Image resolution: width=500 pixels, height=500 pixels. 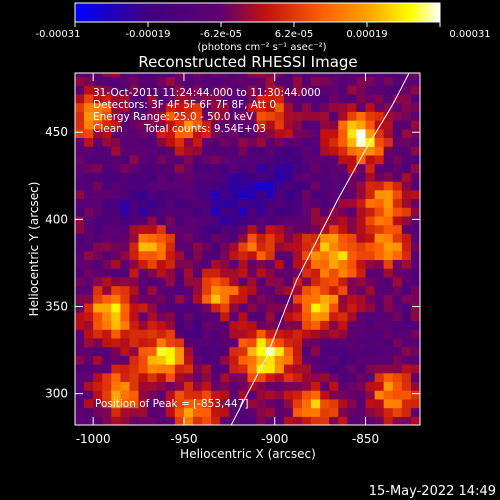 What do you see at coordinates (34, 249) in the screenshot?
I see `y-axis-label: Heliocentric Y (arcsec)` at bounding box center [34, 249].